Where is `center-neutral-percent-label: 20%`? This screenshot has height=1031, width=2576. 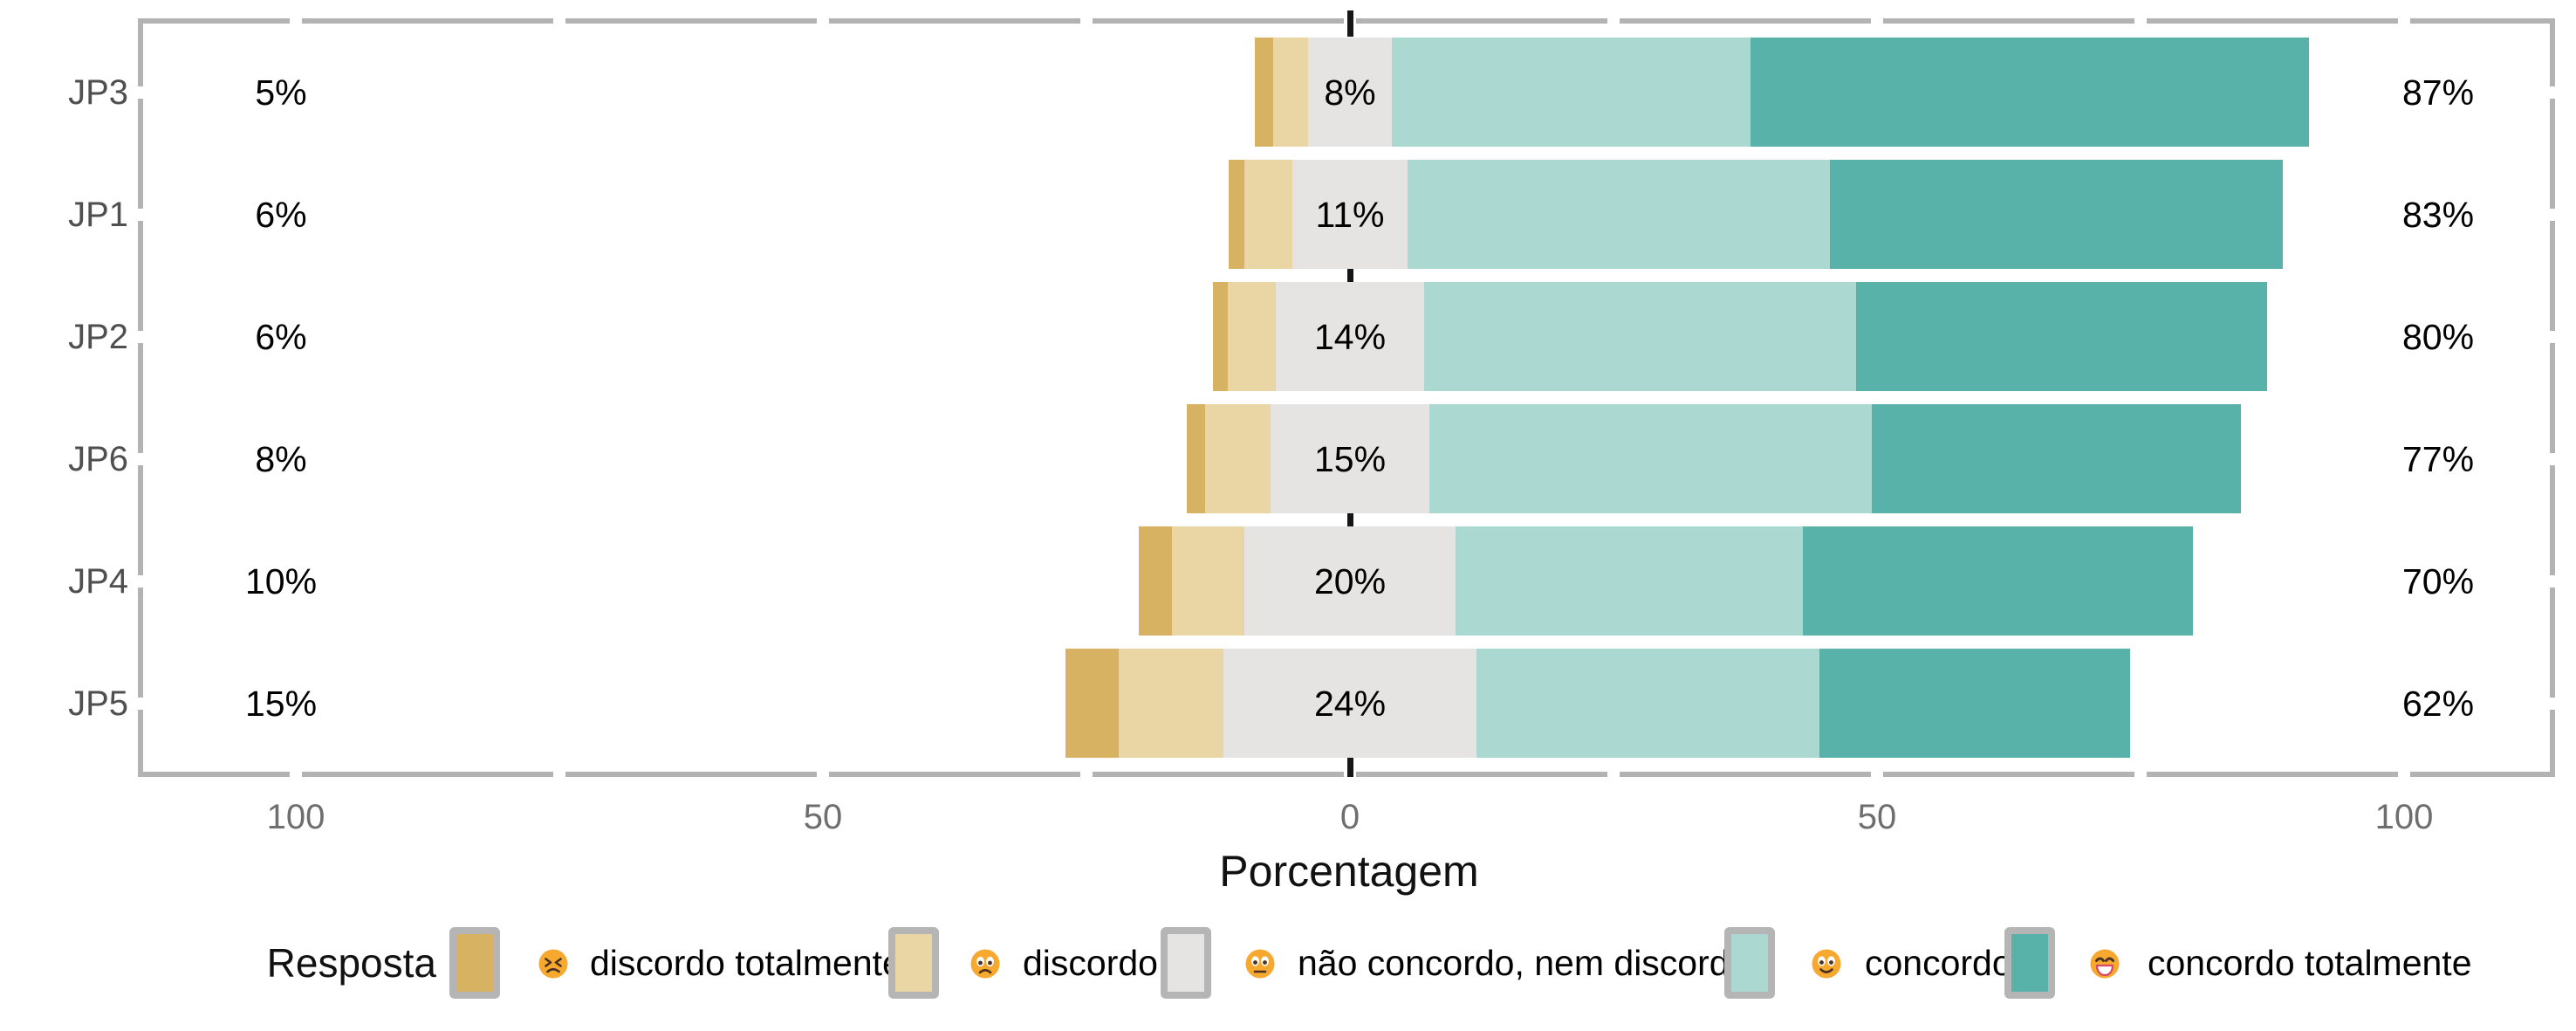
center-neutral-percent-label: 20% is located at coordinates (1350, 580).